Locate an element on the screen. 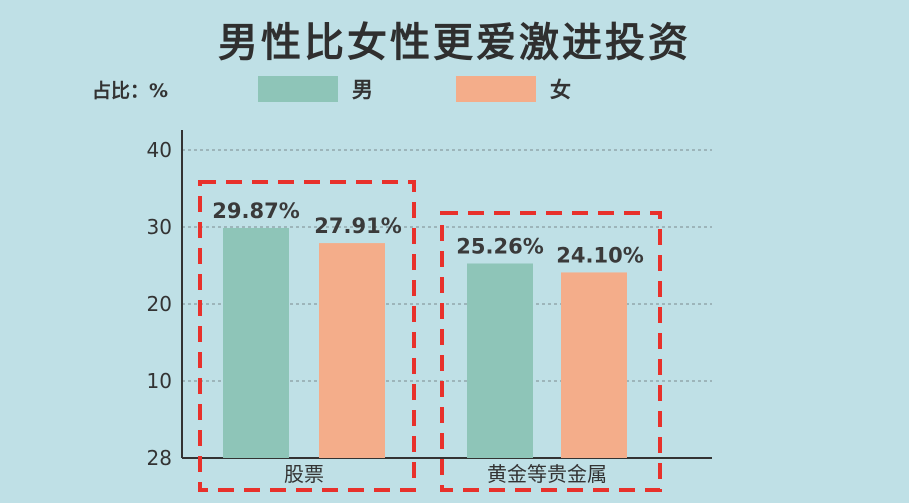 Image resolution: width=909 pixels, height=503 pixels. legend-label-female: 女 is located at coordinates (560, 90).